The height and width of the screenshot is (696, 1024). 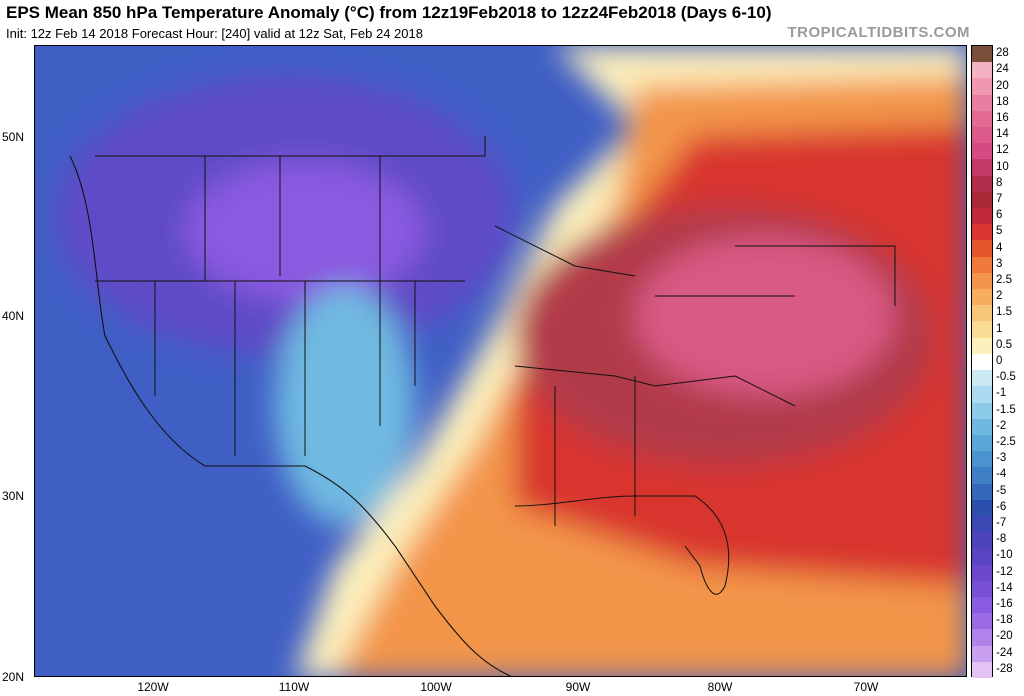 What do you see at coordinates (345, 406) in the screenshot?
I see `cool-southwest` at bounding box center [345, 406].